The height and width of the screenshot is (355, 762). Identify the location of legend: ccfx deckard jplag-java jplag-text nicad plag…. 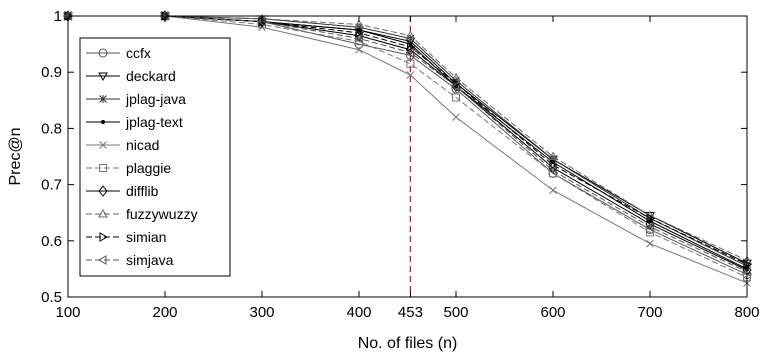
(155, 157).